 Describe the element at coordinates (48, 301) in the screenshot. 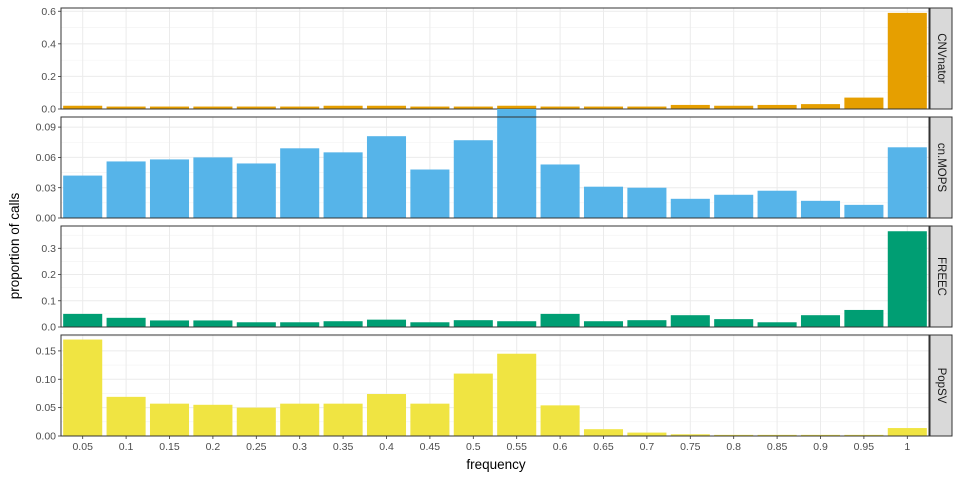

I see `y-tick-label: 0.1` at that location.